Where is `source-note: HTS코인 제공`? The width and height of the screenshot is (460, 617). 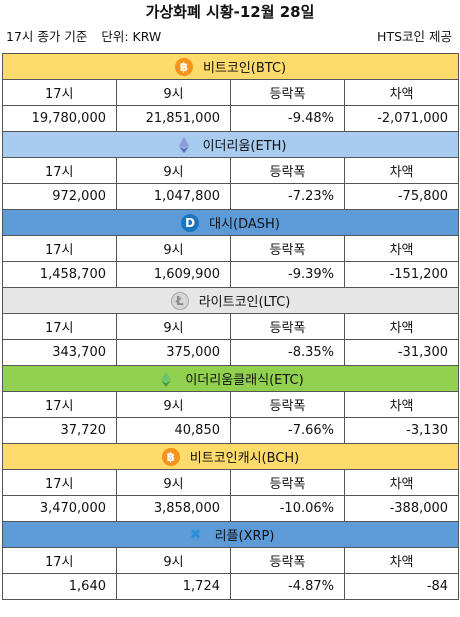 source-note: HTS코인 제공 is located at coordinates (414, 36).